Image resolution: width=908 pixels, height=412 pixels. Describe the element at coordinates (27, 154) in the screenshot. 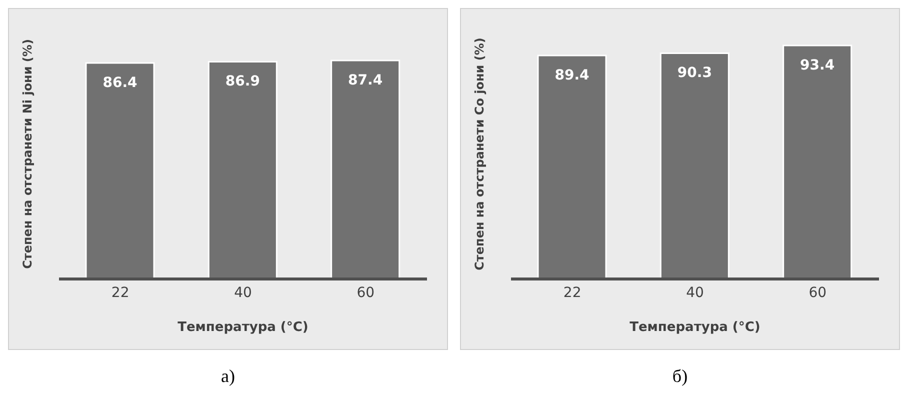

I see `y-axis-title: Степен на отстранети Ni јони (%)` at that location.